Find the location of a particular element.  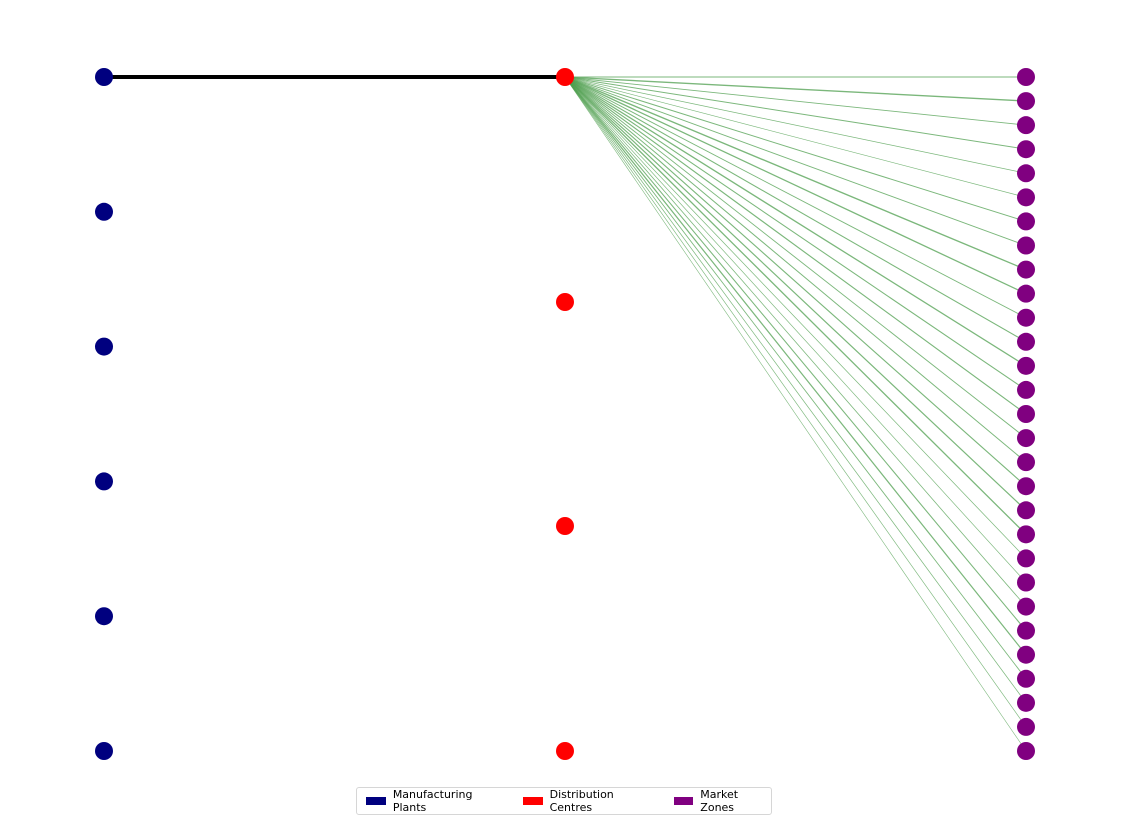

legend-label-plants: Manufacturing Plants is located at coordinates (432, 801).